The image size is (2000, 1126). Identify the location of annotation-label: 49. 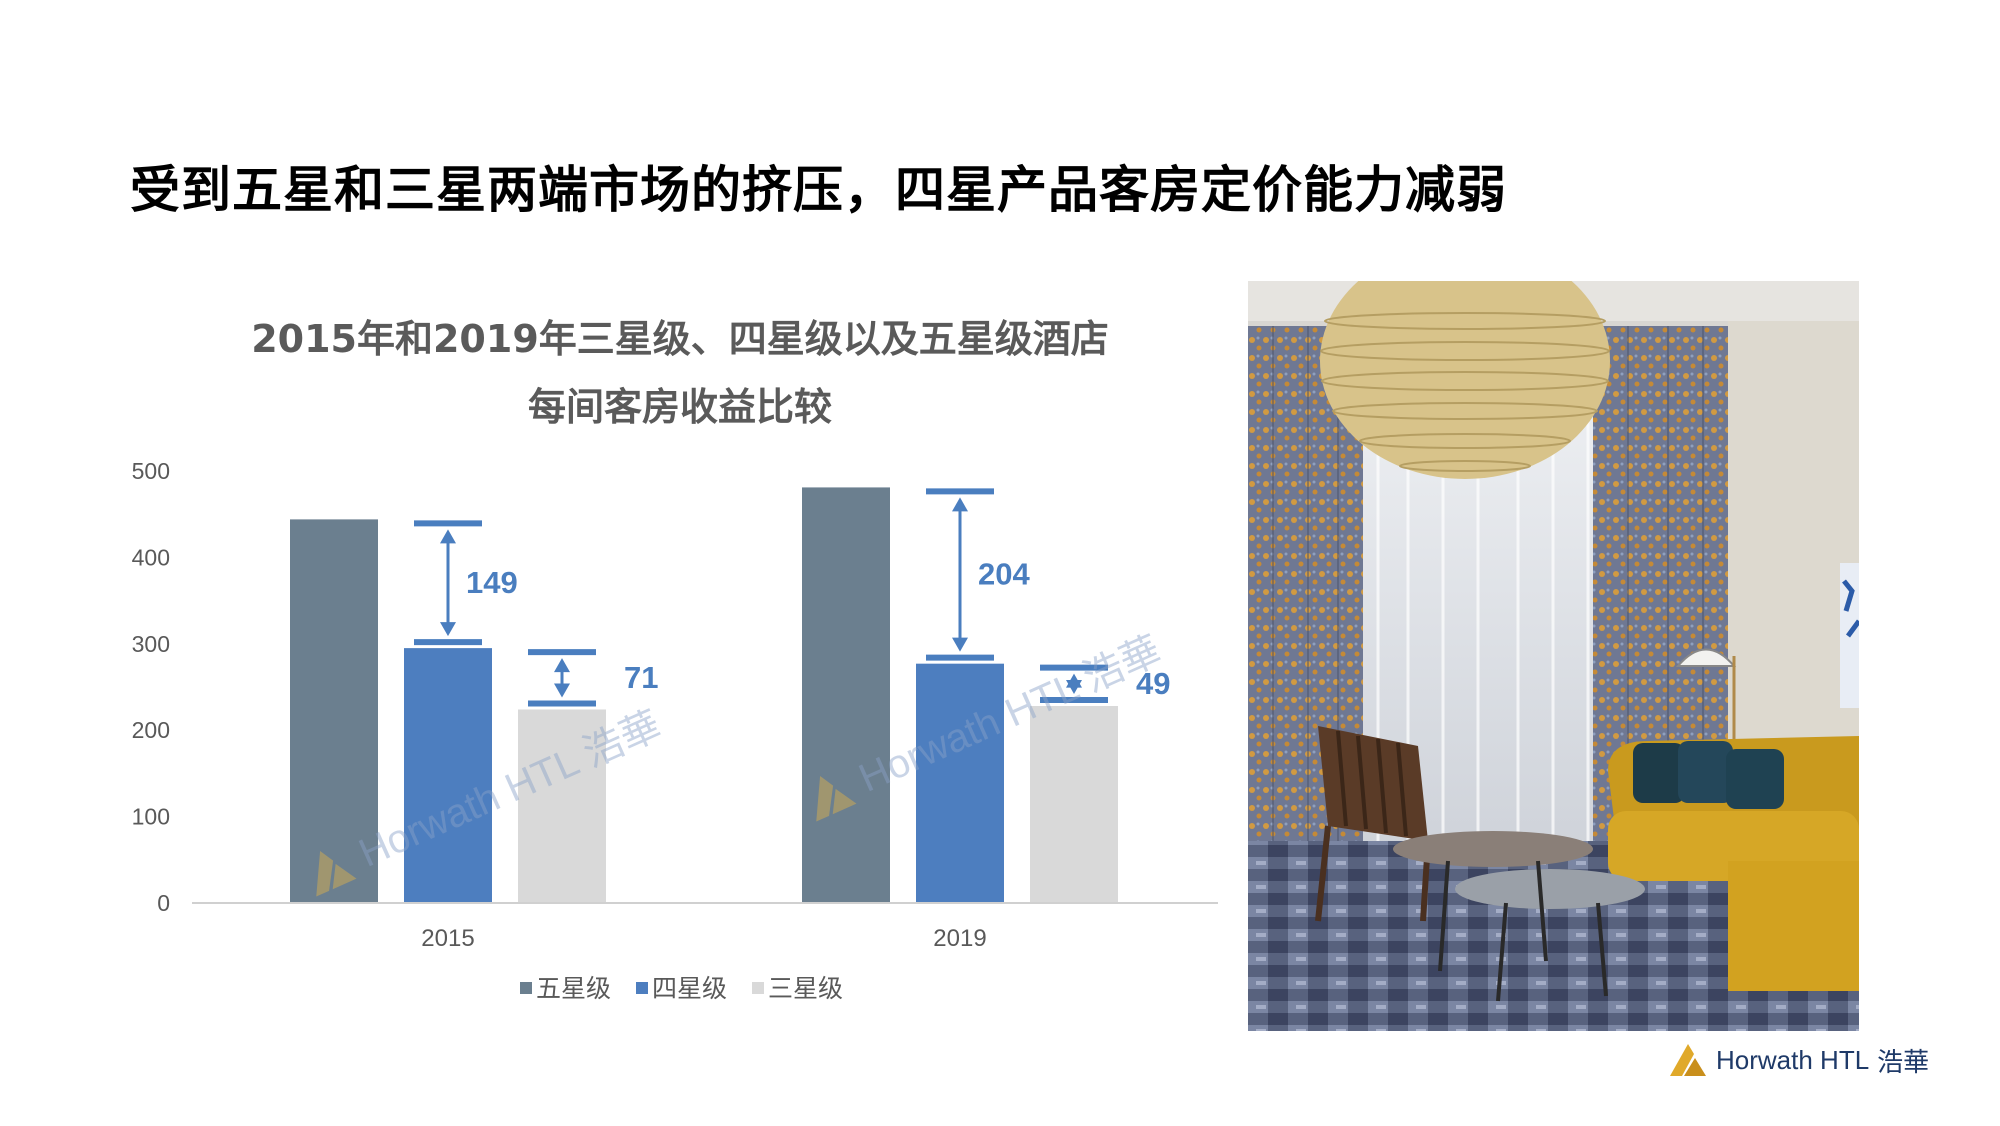
(1153, 683).